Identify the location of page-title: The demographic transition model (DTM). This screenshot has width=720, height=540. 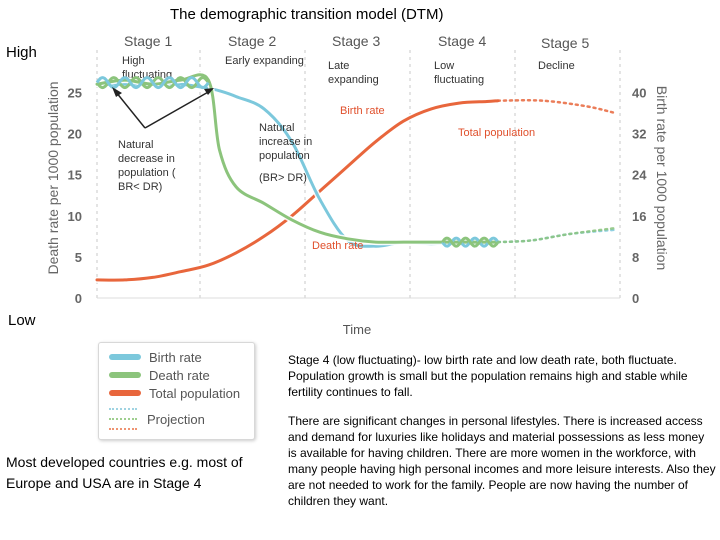
(307, 14).